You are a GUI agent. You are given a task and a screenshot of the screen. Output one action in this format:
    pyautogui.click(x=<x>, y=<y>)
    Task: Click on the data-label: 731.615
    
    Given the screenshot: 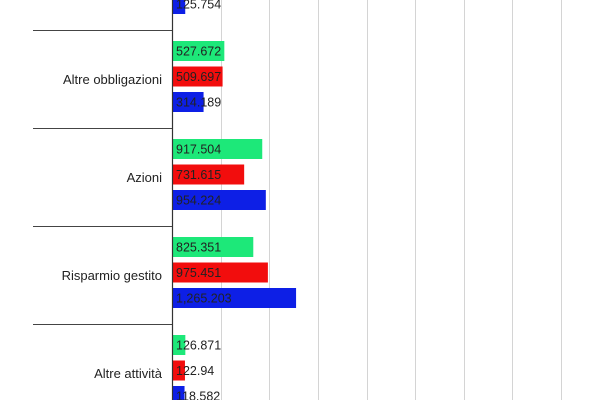 What is the action you would take?
    pyautogui.click(x=198, y=175)
    